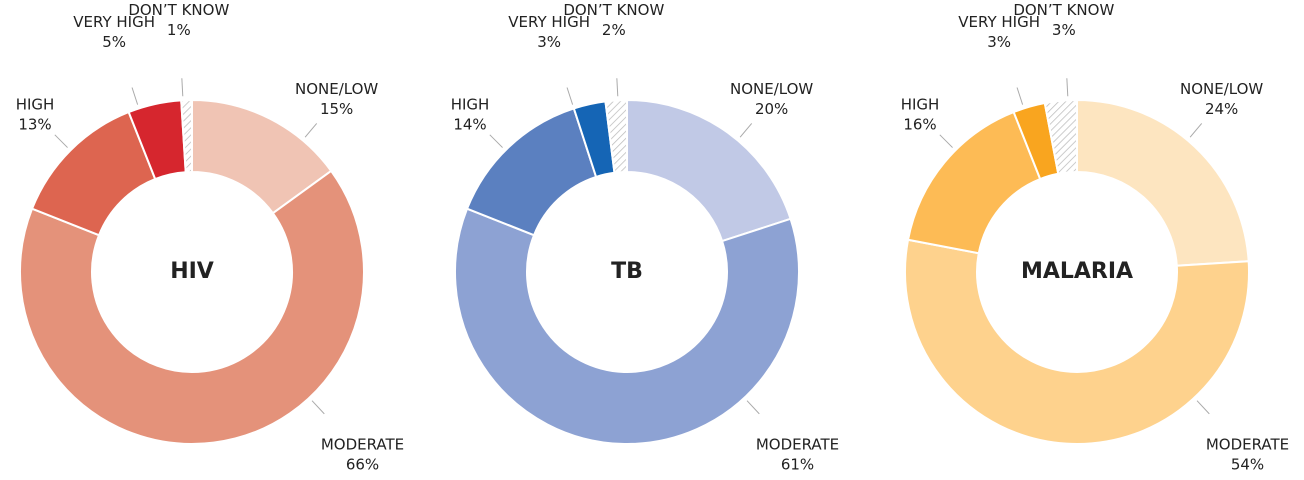 The height and width of the screenshot is (480, 1304). Describe the element at coordinates (34, 125) in the screenshot. I see `slice-value-label: 13%` at that location.